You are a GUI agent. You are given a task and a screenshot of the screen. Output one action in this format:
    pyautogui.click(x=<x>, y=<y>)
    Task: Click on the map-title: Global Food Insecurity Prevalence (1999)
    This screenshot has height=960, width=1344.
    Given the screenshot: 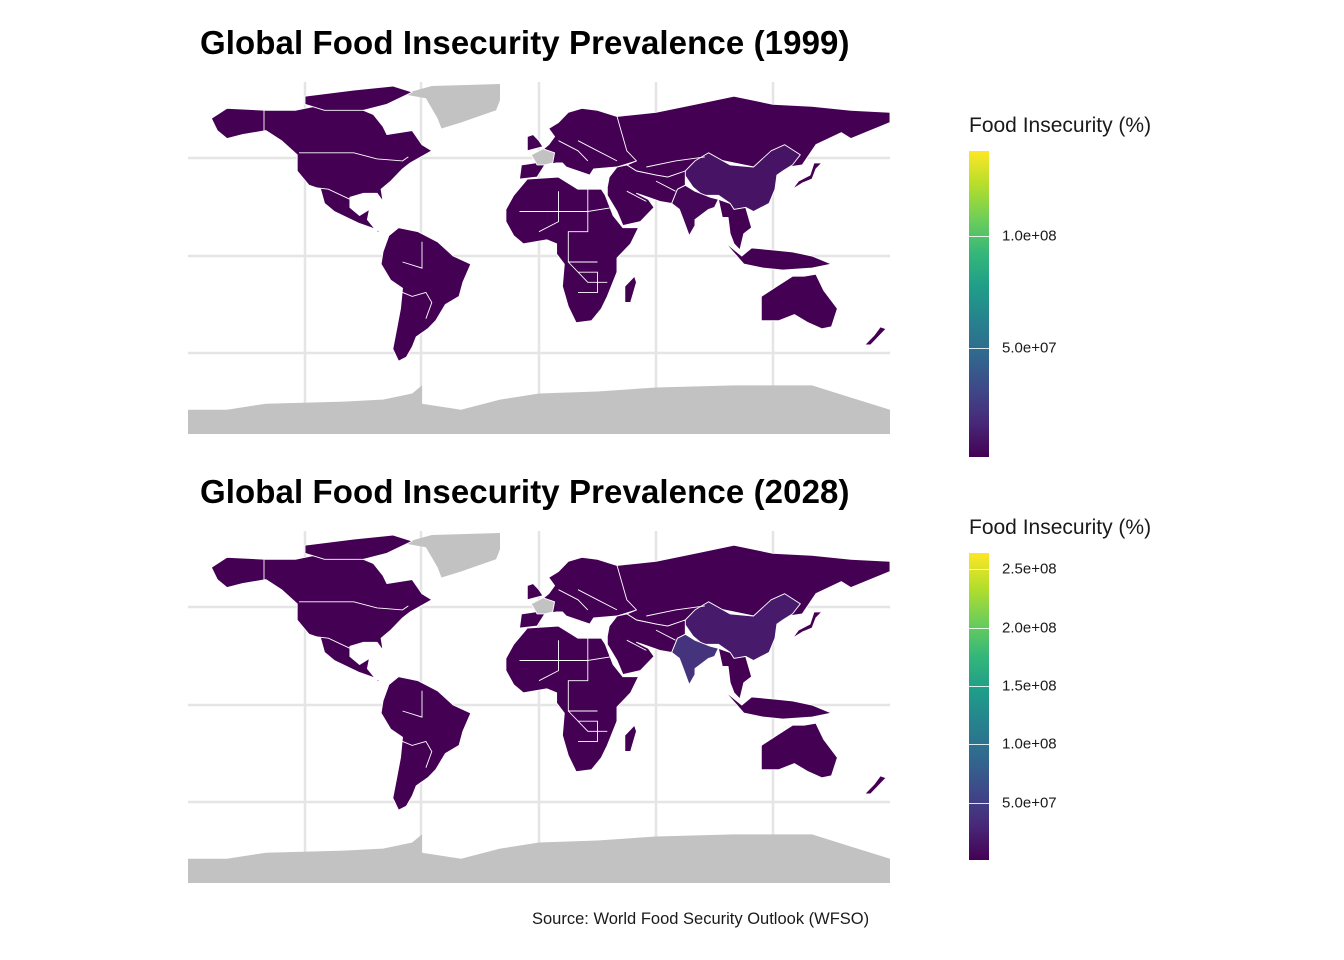 What is the action you would take?
    pyautogui.click(x=525, y=42)
    